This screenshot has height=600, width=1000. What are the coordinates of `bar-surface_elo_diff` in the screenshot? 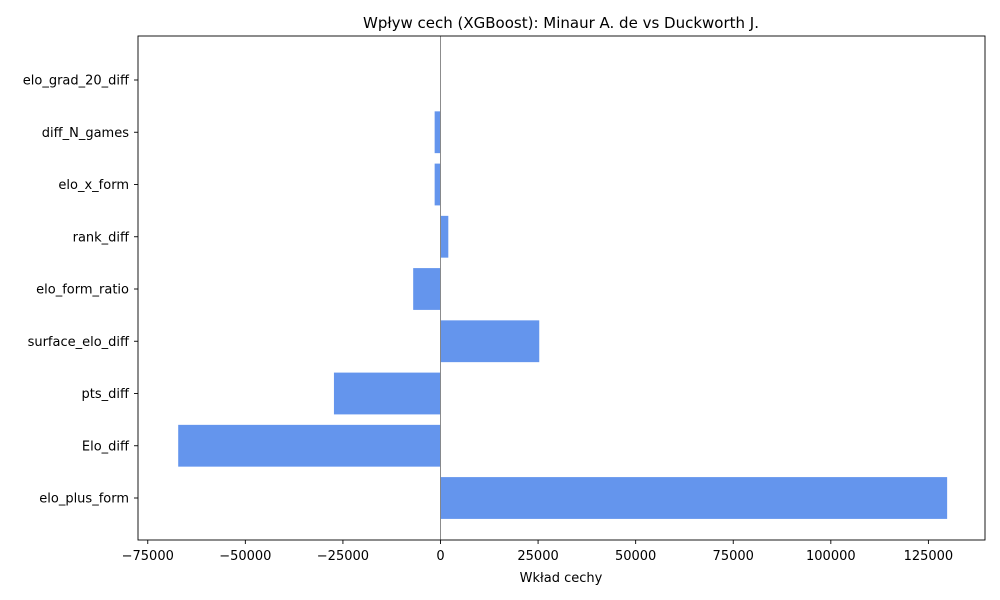 It's located at (490, 341).